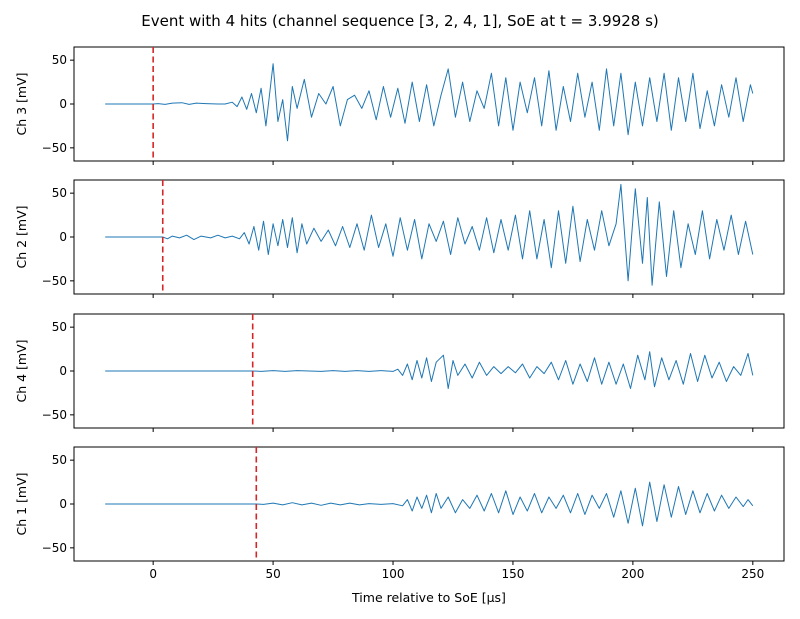 This screenshot has height=619, width=800. I want to click on x-tick-label: 150, so click(512, 574).